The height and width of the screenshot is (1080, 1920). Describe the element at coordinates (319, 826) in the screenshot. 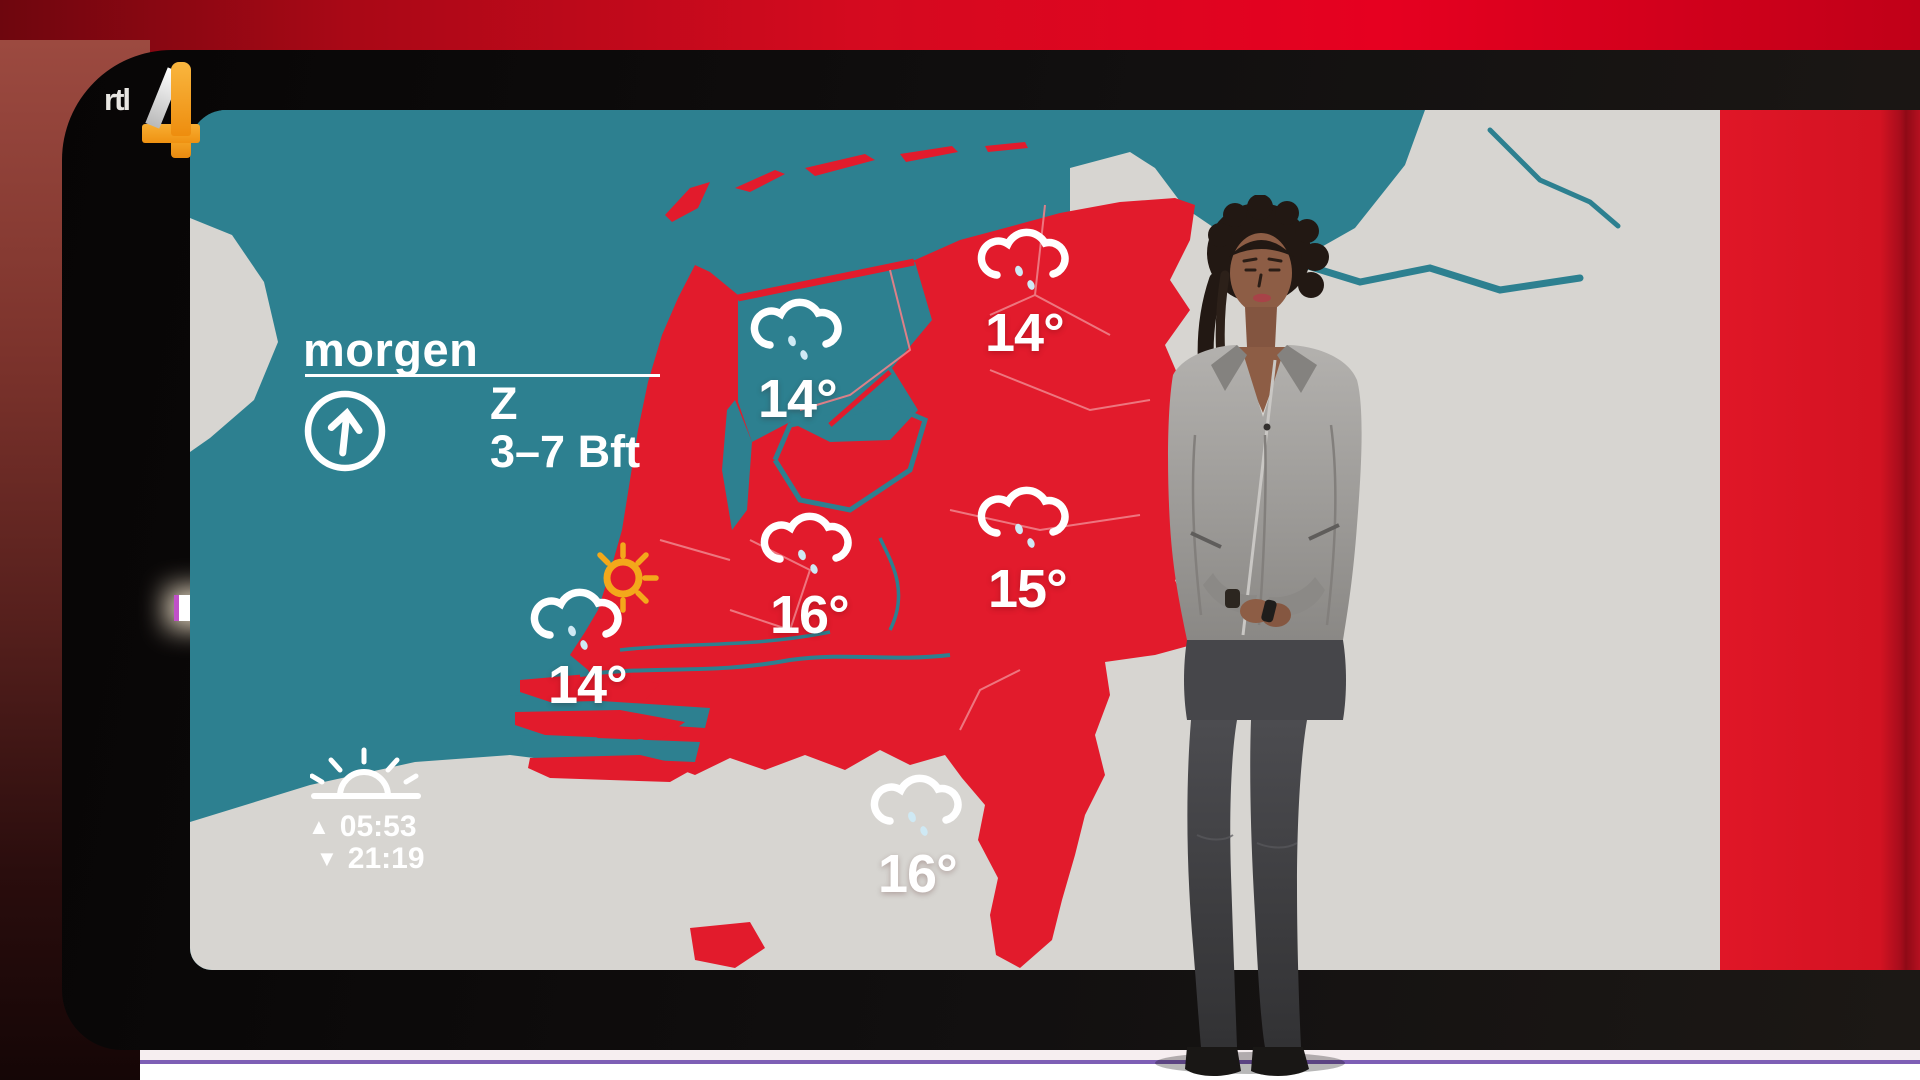

I see `sunrise-marker-icon: ▲` at that location.